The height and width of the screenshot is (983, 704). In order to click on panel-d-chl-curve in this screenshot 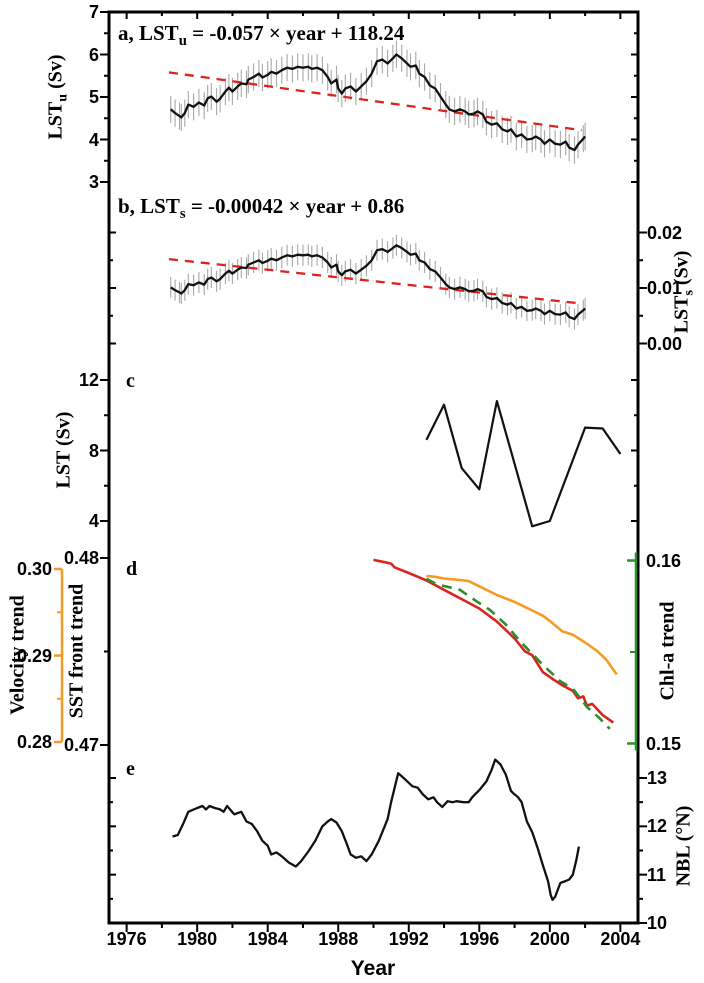, I will do `click(518, 653)`.